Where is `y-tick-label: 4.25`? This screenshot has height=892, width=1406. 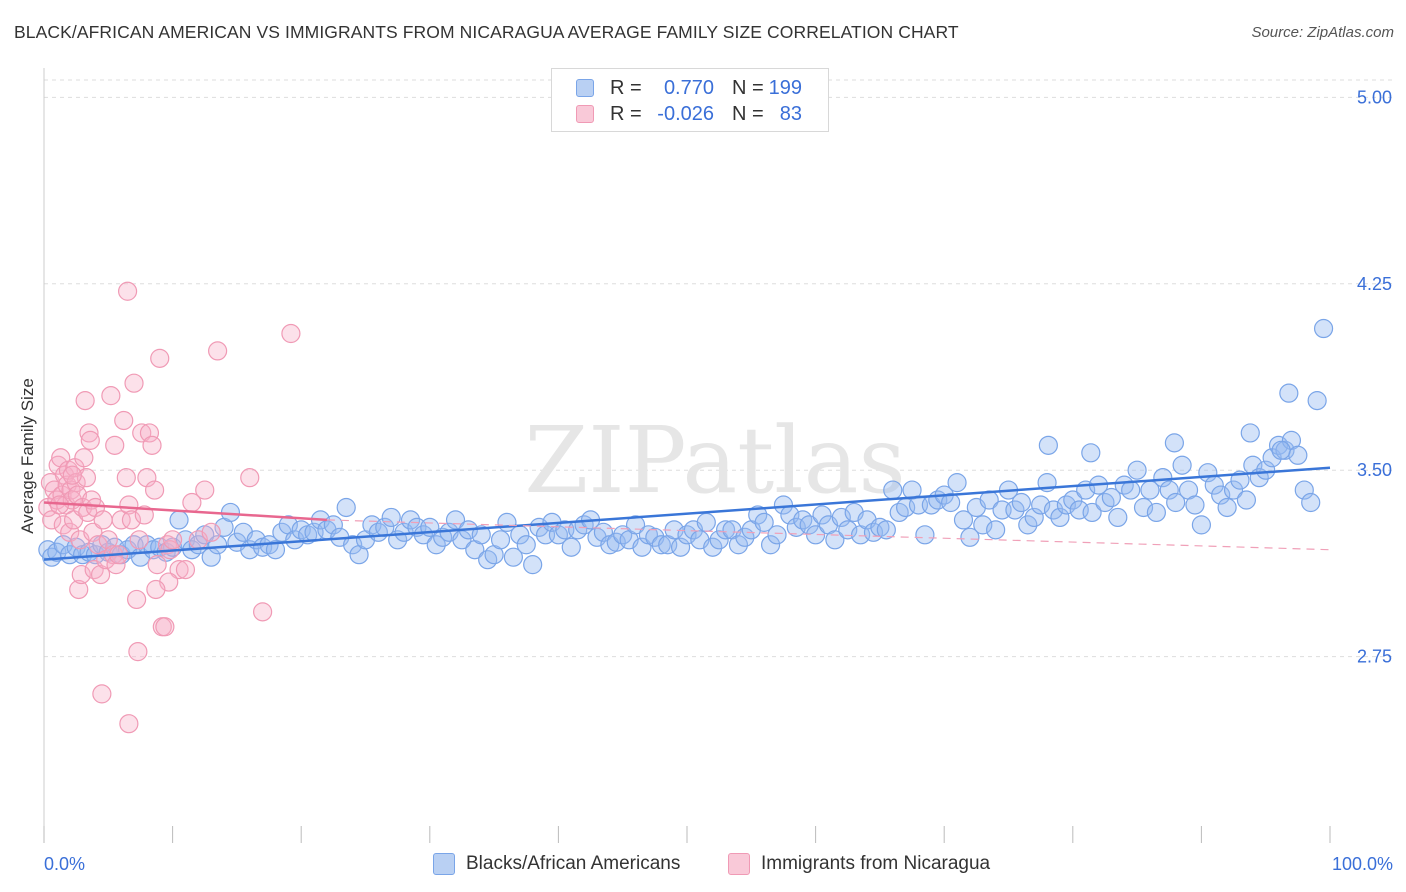
y-tick-label: 4.25 is located at coordinates (1374, 284).